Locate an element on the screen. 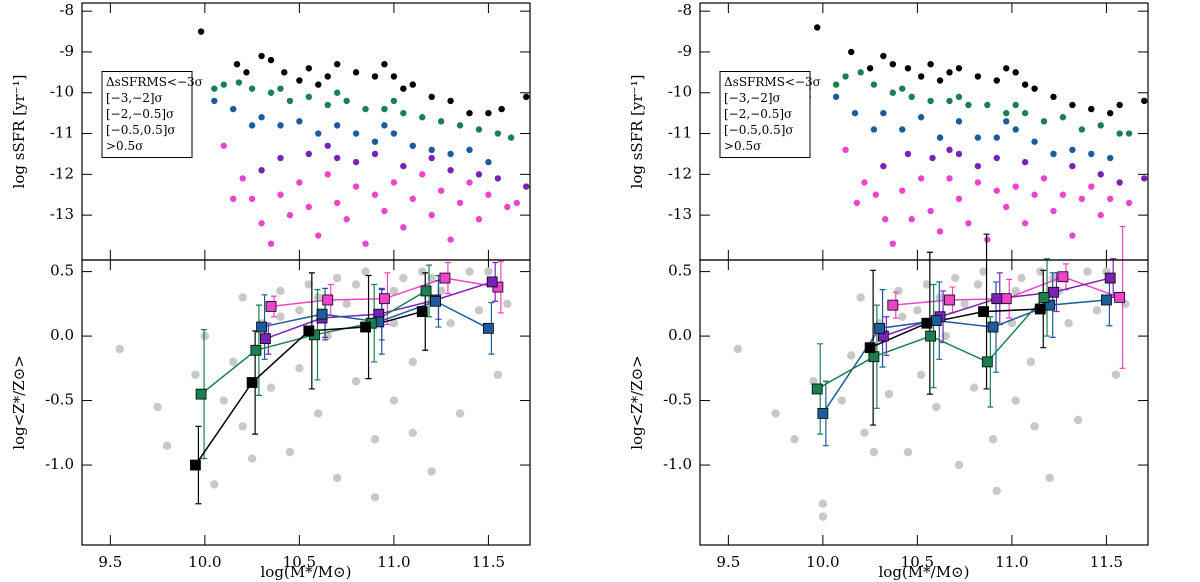 This screenshot has width=1200, height=582. y-axis-label: log sSFR [yr⁻¹] is located at coordinates (19, 132).